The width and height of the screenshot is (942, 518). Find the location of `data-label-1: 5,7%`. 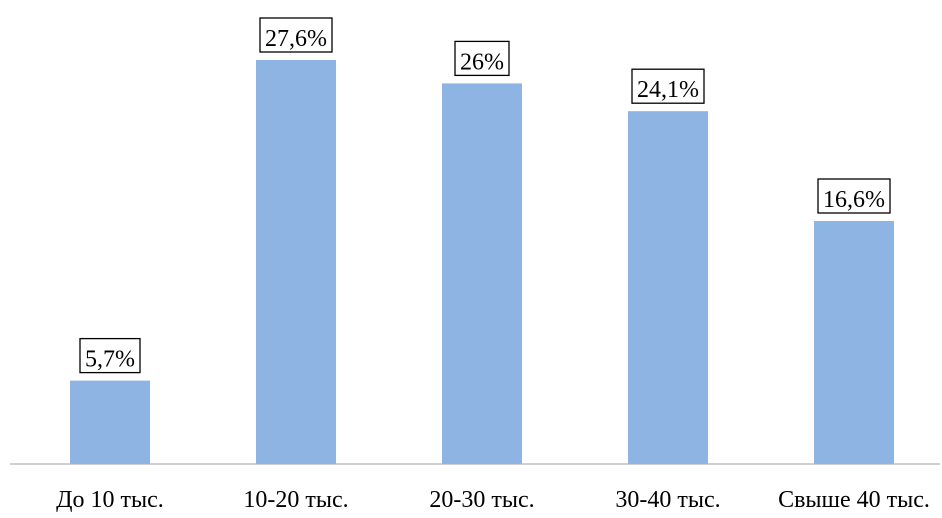

data-label-1: 5,7% is located at coordinates (110, 355).